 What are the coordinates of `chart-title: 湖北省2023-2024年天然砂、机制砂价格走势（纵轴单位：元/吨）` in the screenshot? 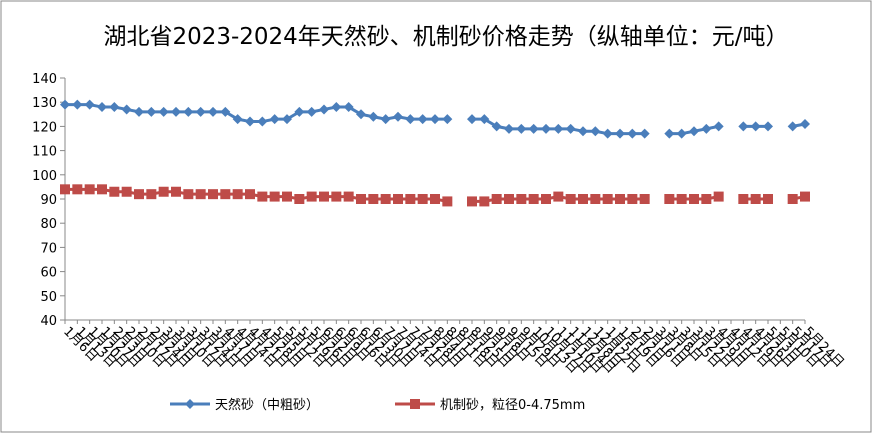 It's located at (445, 37).